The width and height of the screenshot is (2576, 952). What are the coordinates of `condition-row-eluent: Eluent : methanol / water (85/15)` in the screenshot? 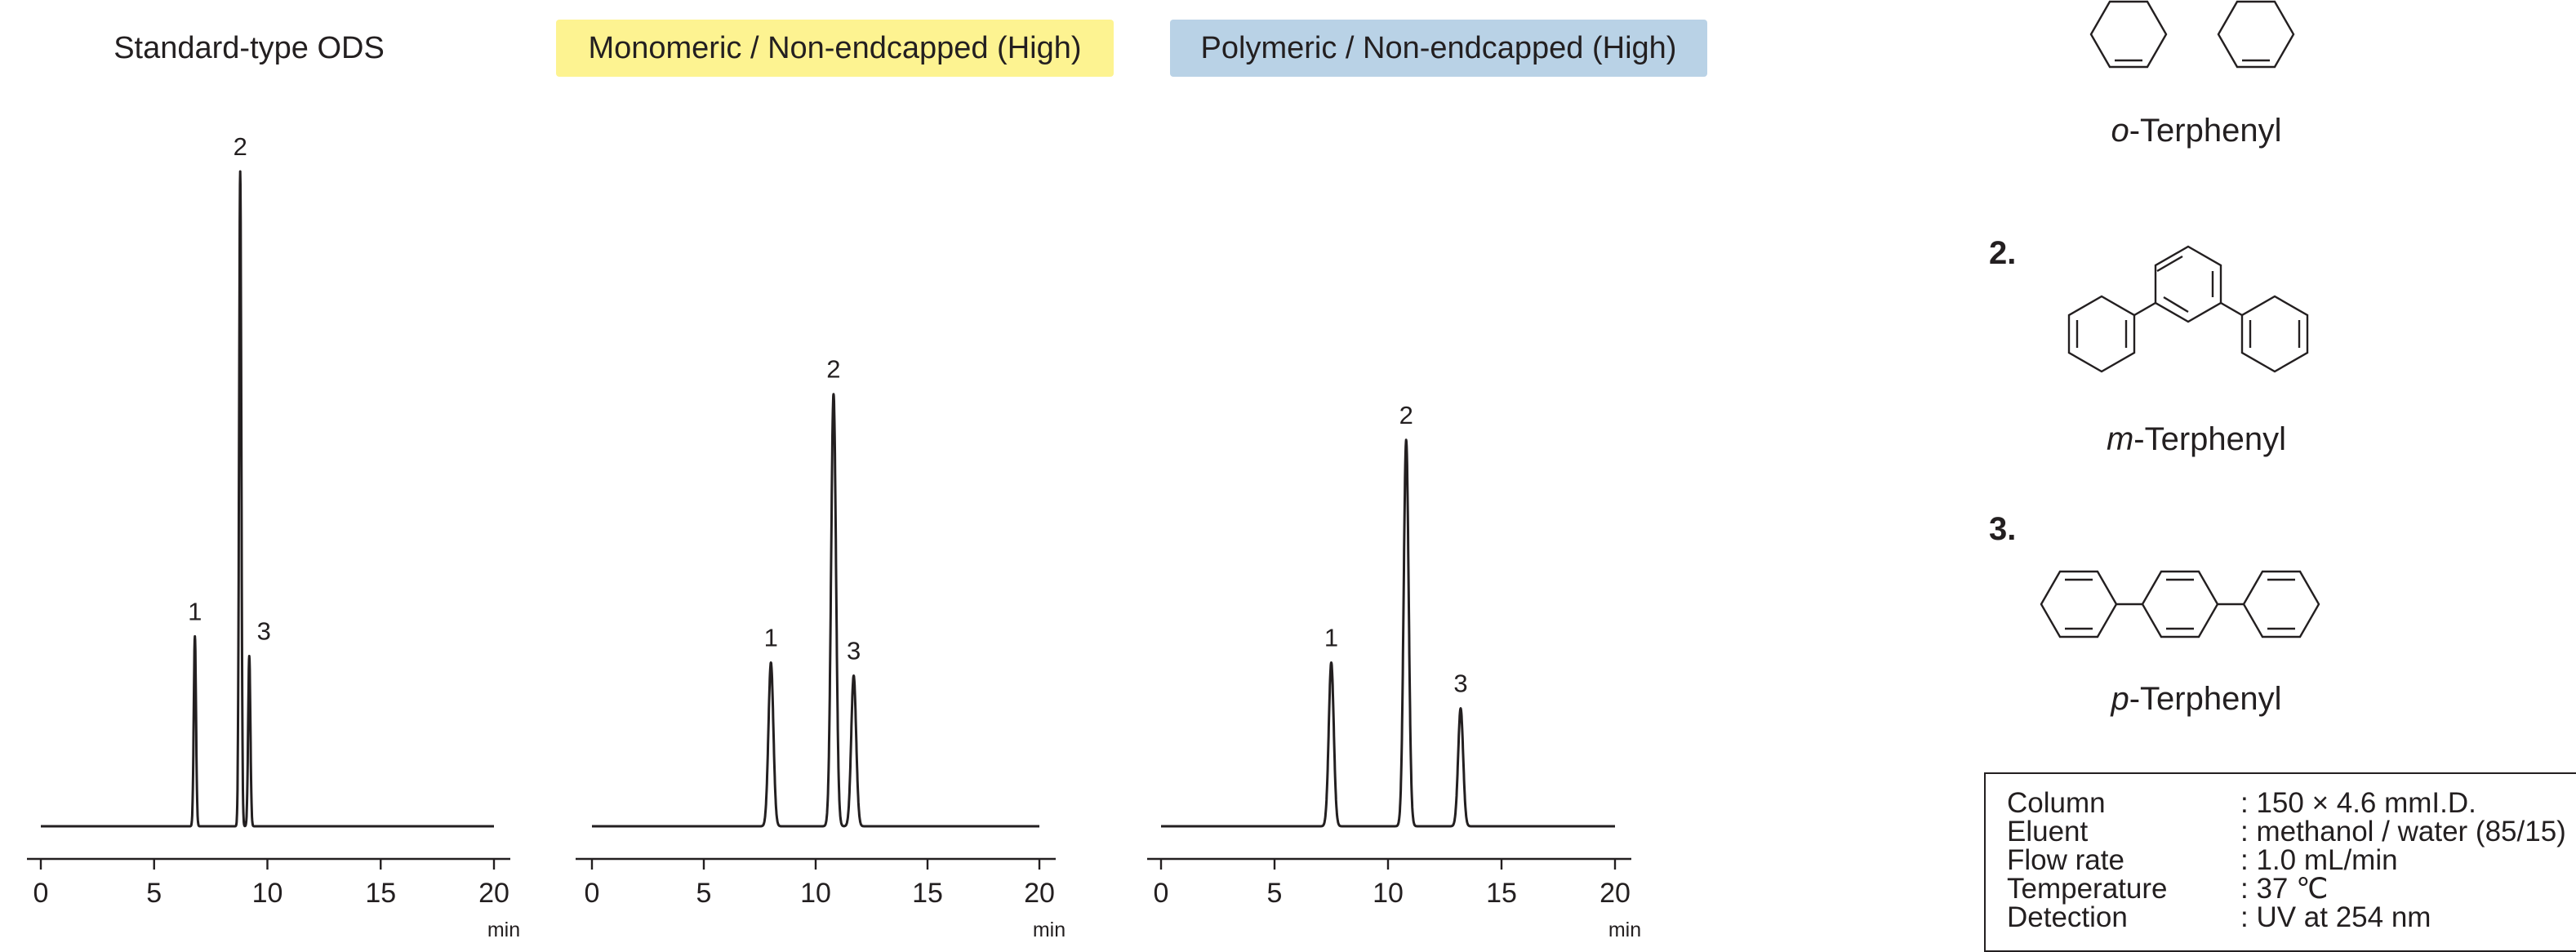 It's located at (2291, 832).